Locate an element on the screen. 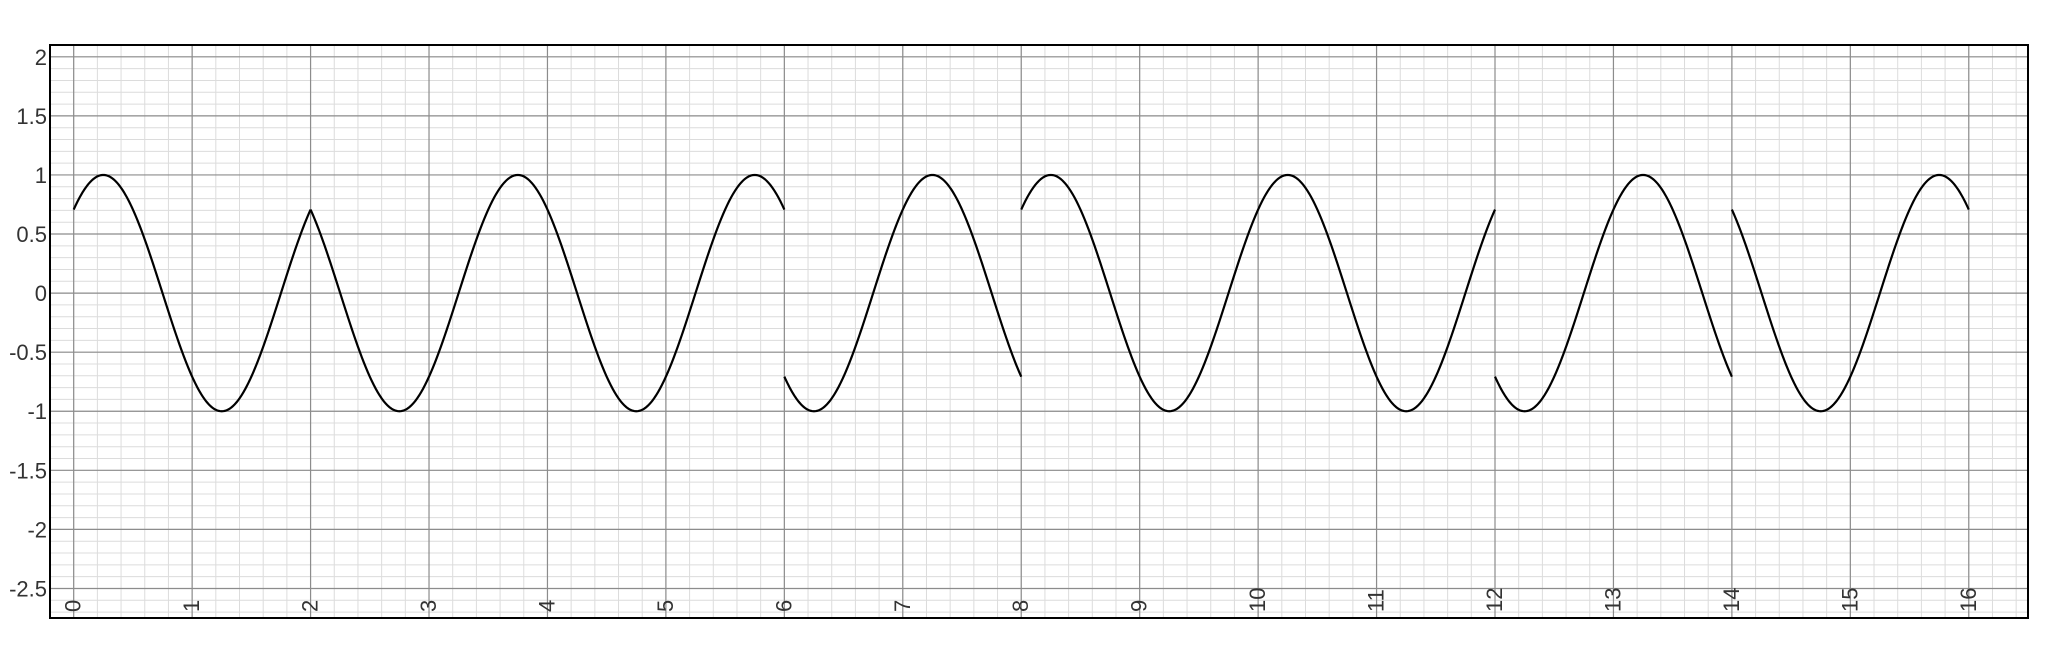  x-tick-label: 16 is located at coordinates (1968, 600).